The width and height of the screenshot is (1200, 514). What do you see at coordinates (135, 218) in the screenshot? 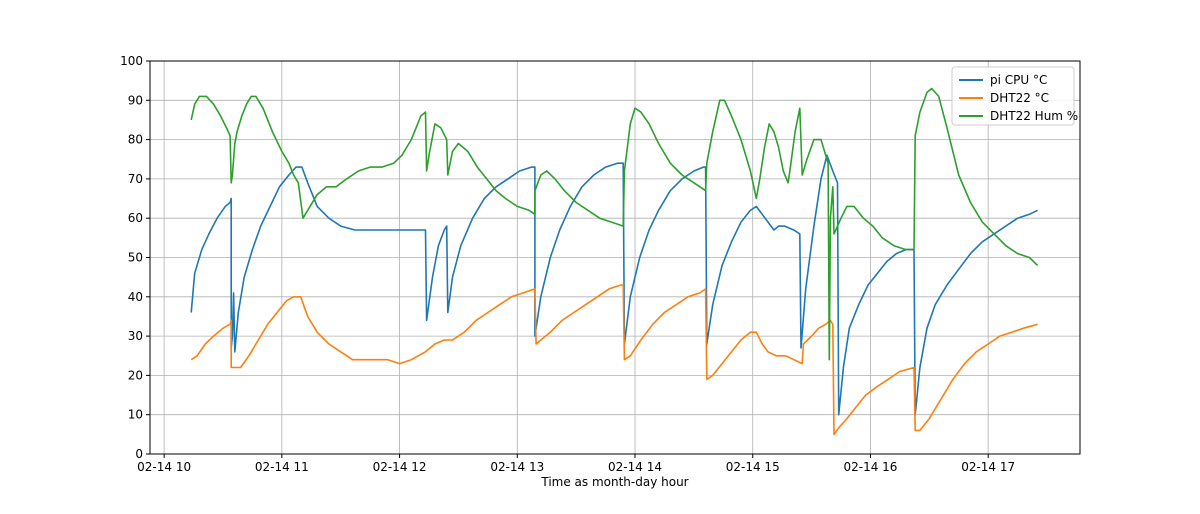
I see `y-tick-label: 60` at bounding box center [135, 218].